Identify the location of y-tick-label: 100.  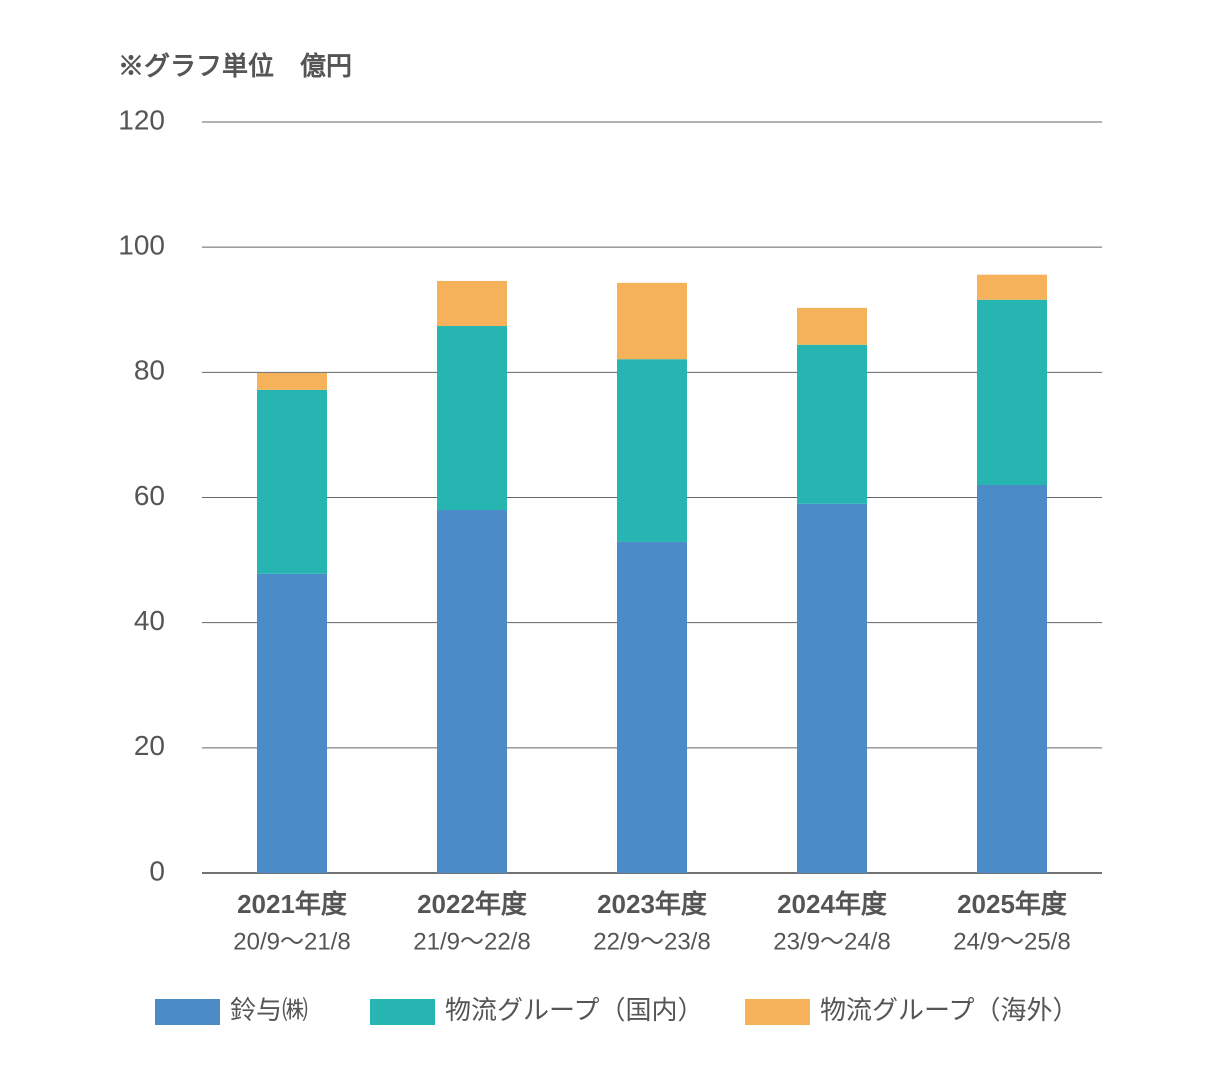
(141, 245).